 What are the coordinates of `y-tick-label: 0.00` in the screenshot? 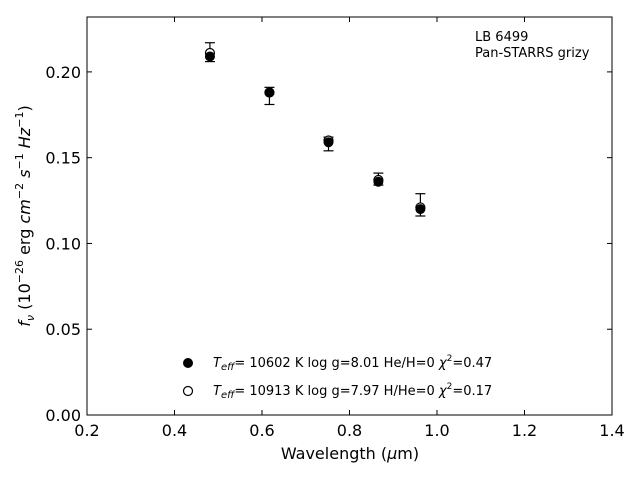 It's located at (63, 415).